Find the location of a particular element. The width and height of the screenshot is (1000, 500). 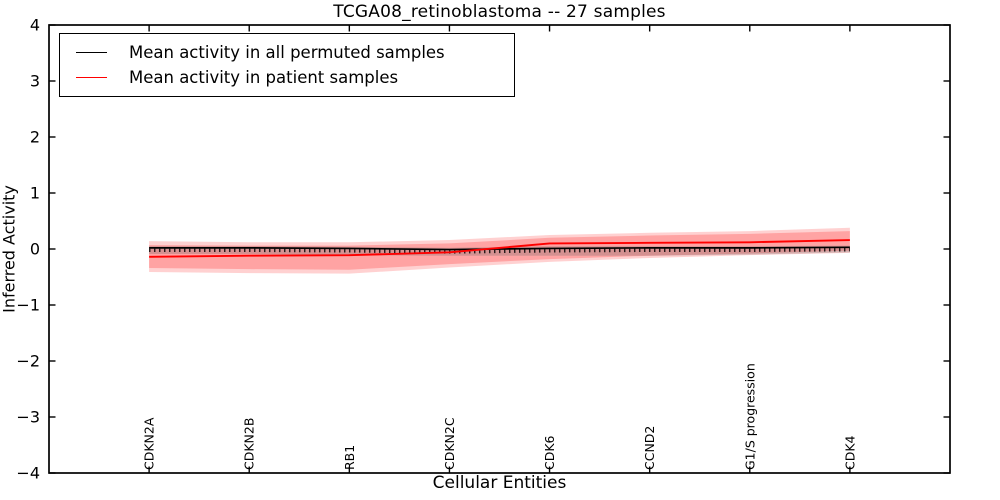

y-tick-label: 2 is located at coordinates (35, 137).